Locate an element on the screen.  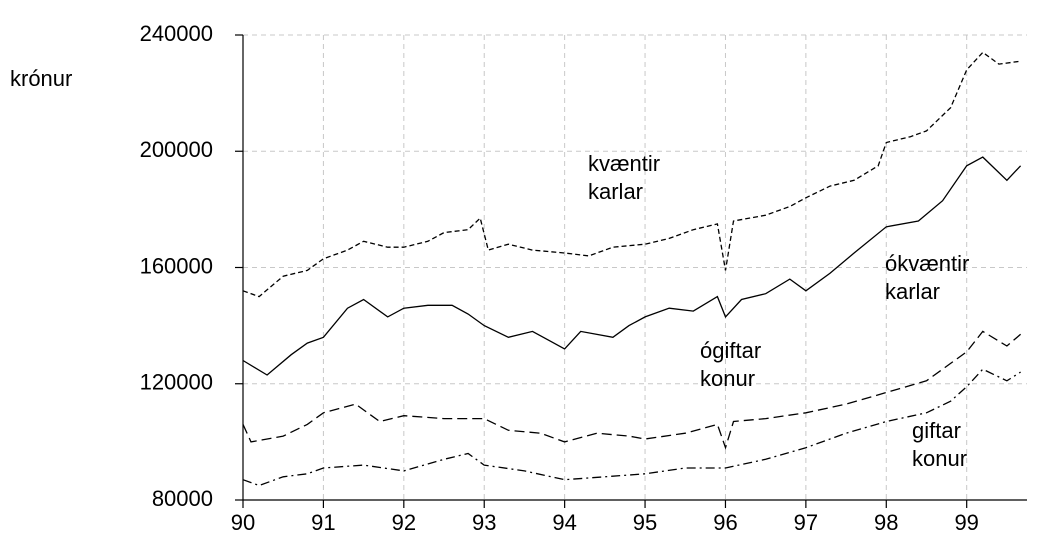
x-tick-label: 98 is located at coordinates (886, 522).